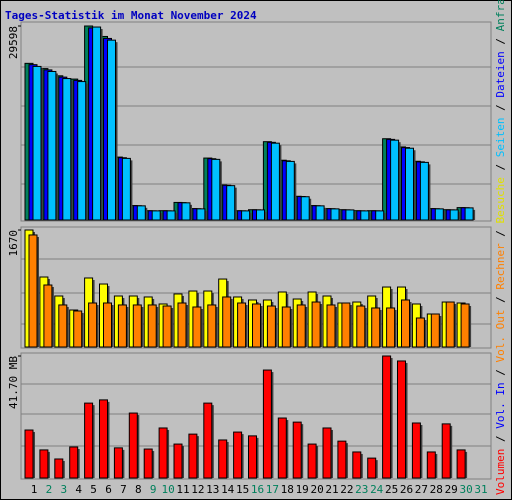 Image resolution: width=512 pixels, height=500 pixels. Describe the element at coordinates (93, 489) in the screenshot. I see `x-tick-label: 5` at that location.